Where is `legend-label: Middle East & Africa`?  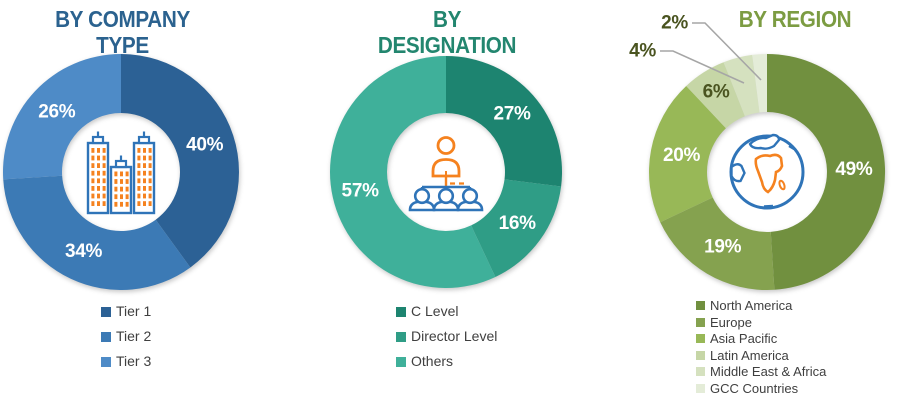
legend-label: Middle East & Africa is located at coordinates (768, 371).